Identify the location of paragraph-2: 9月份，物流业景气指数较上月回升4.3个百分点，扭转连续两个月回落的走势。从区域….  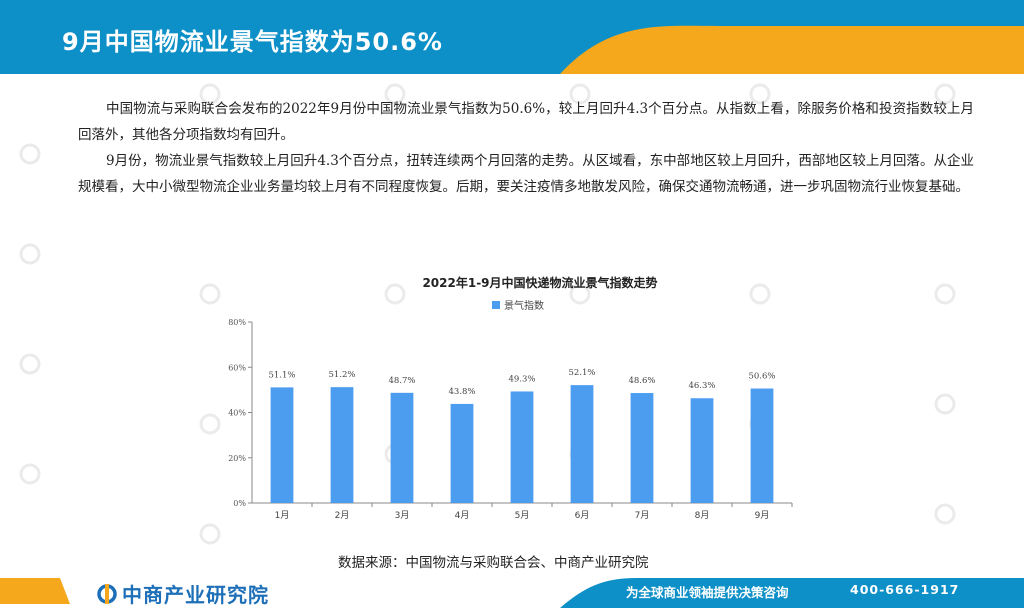
(526, 174).